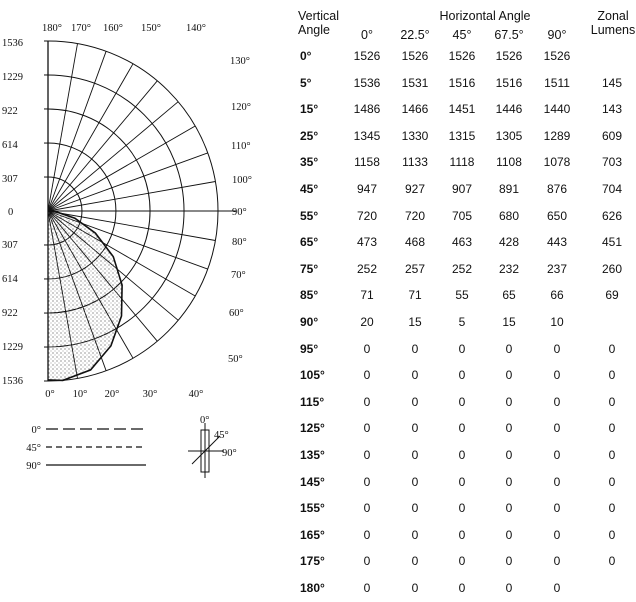  Describe the element at coordinates (557, 242) in the screenshot. I see `table-cell: 443` at that location.